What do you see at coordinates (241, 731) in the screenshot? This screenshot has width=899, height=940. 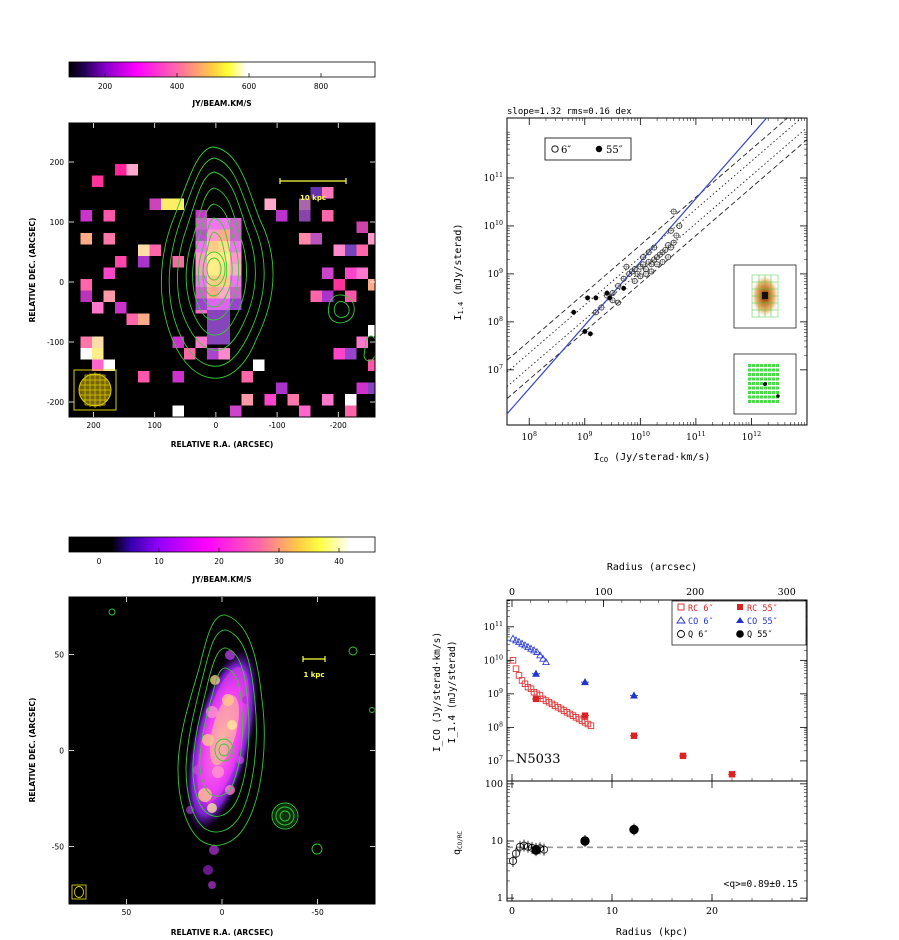 I see `map-2-contours` at bounding box center [241, 731].